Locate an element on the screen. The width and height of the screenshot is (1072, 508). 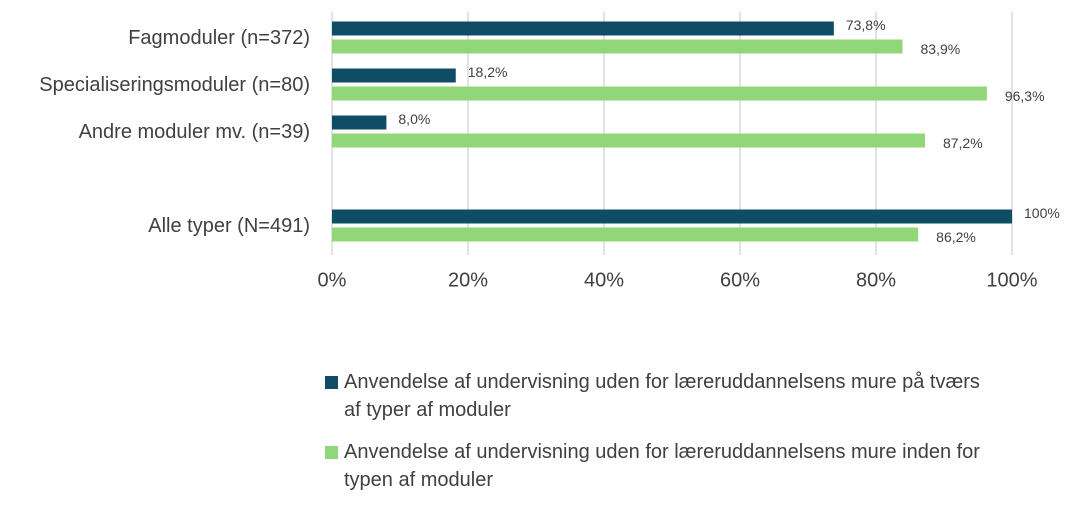
value-label: 87,2% is located at coordinates (963, 143).